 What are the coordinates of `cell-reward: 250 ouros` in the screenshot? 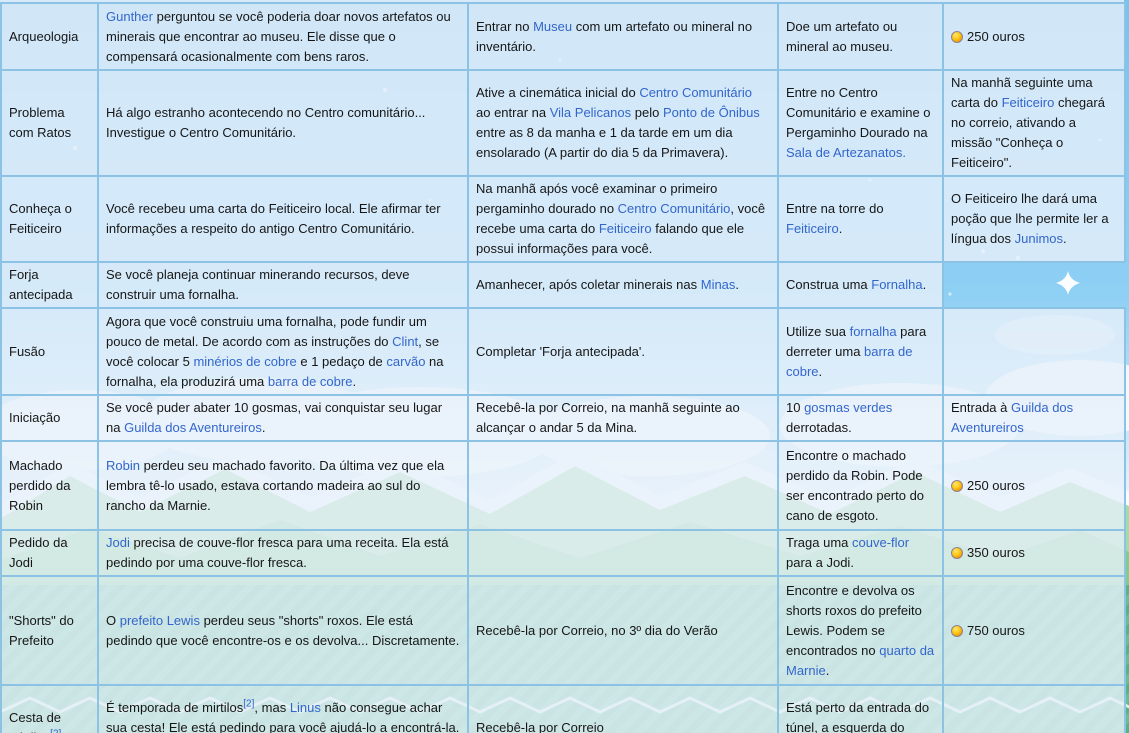 It's located at (1034, 36).